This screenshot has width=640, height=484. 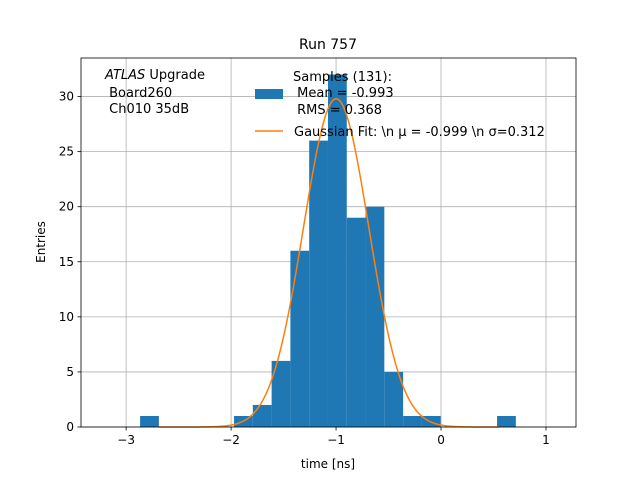 What do you see at coordinates (70, 372) in the screenshot?
I see `y-tick-label: 5` at bounding box center [70, 372].